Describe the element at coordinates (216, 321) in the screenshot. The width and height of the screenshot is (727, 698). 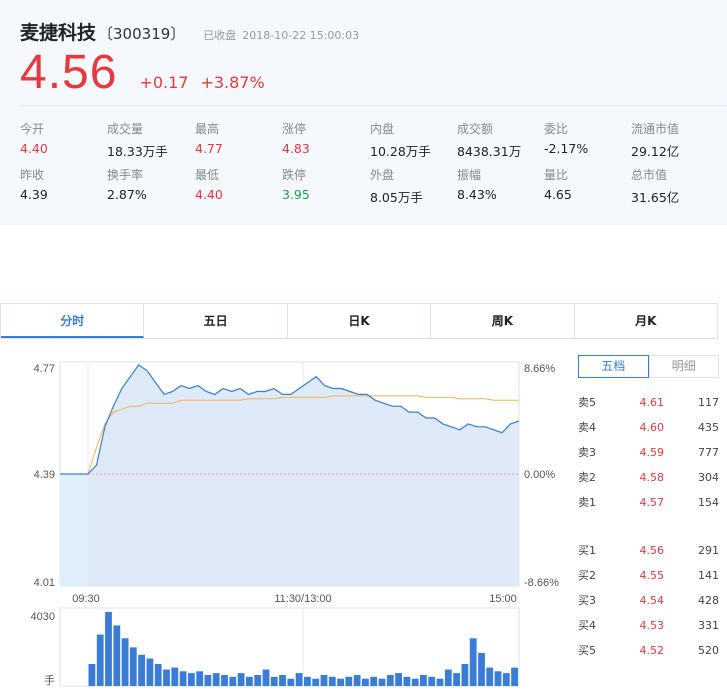
I see `tab-1: 五日` at that location.